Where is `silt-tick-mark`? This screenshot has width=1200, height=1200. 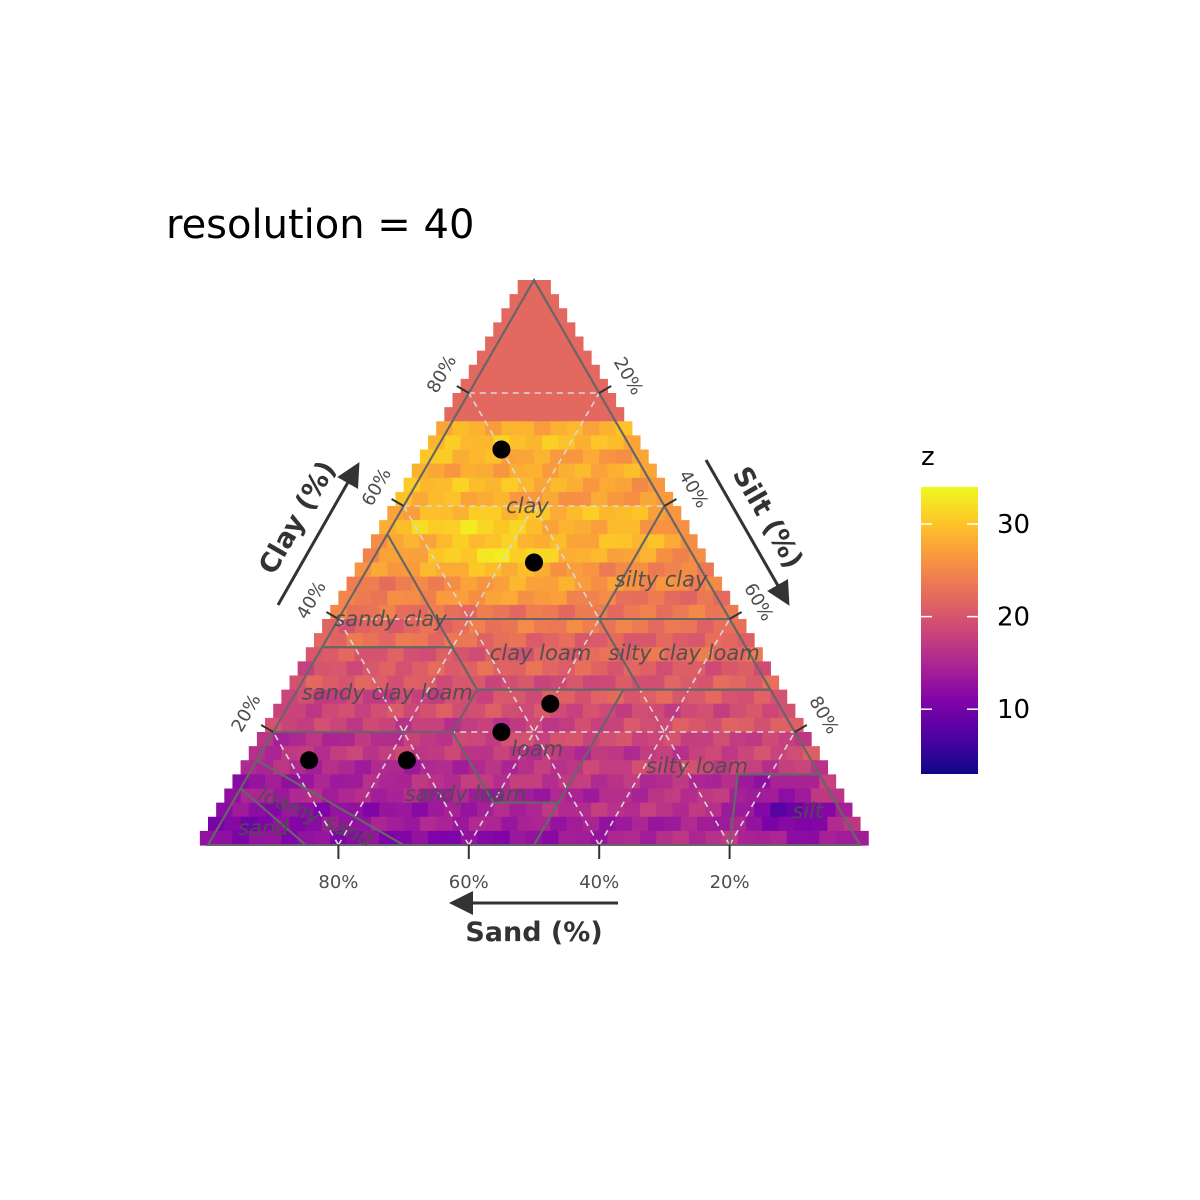
silt-tick-mark is located at coordinates (736, 615).